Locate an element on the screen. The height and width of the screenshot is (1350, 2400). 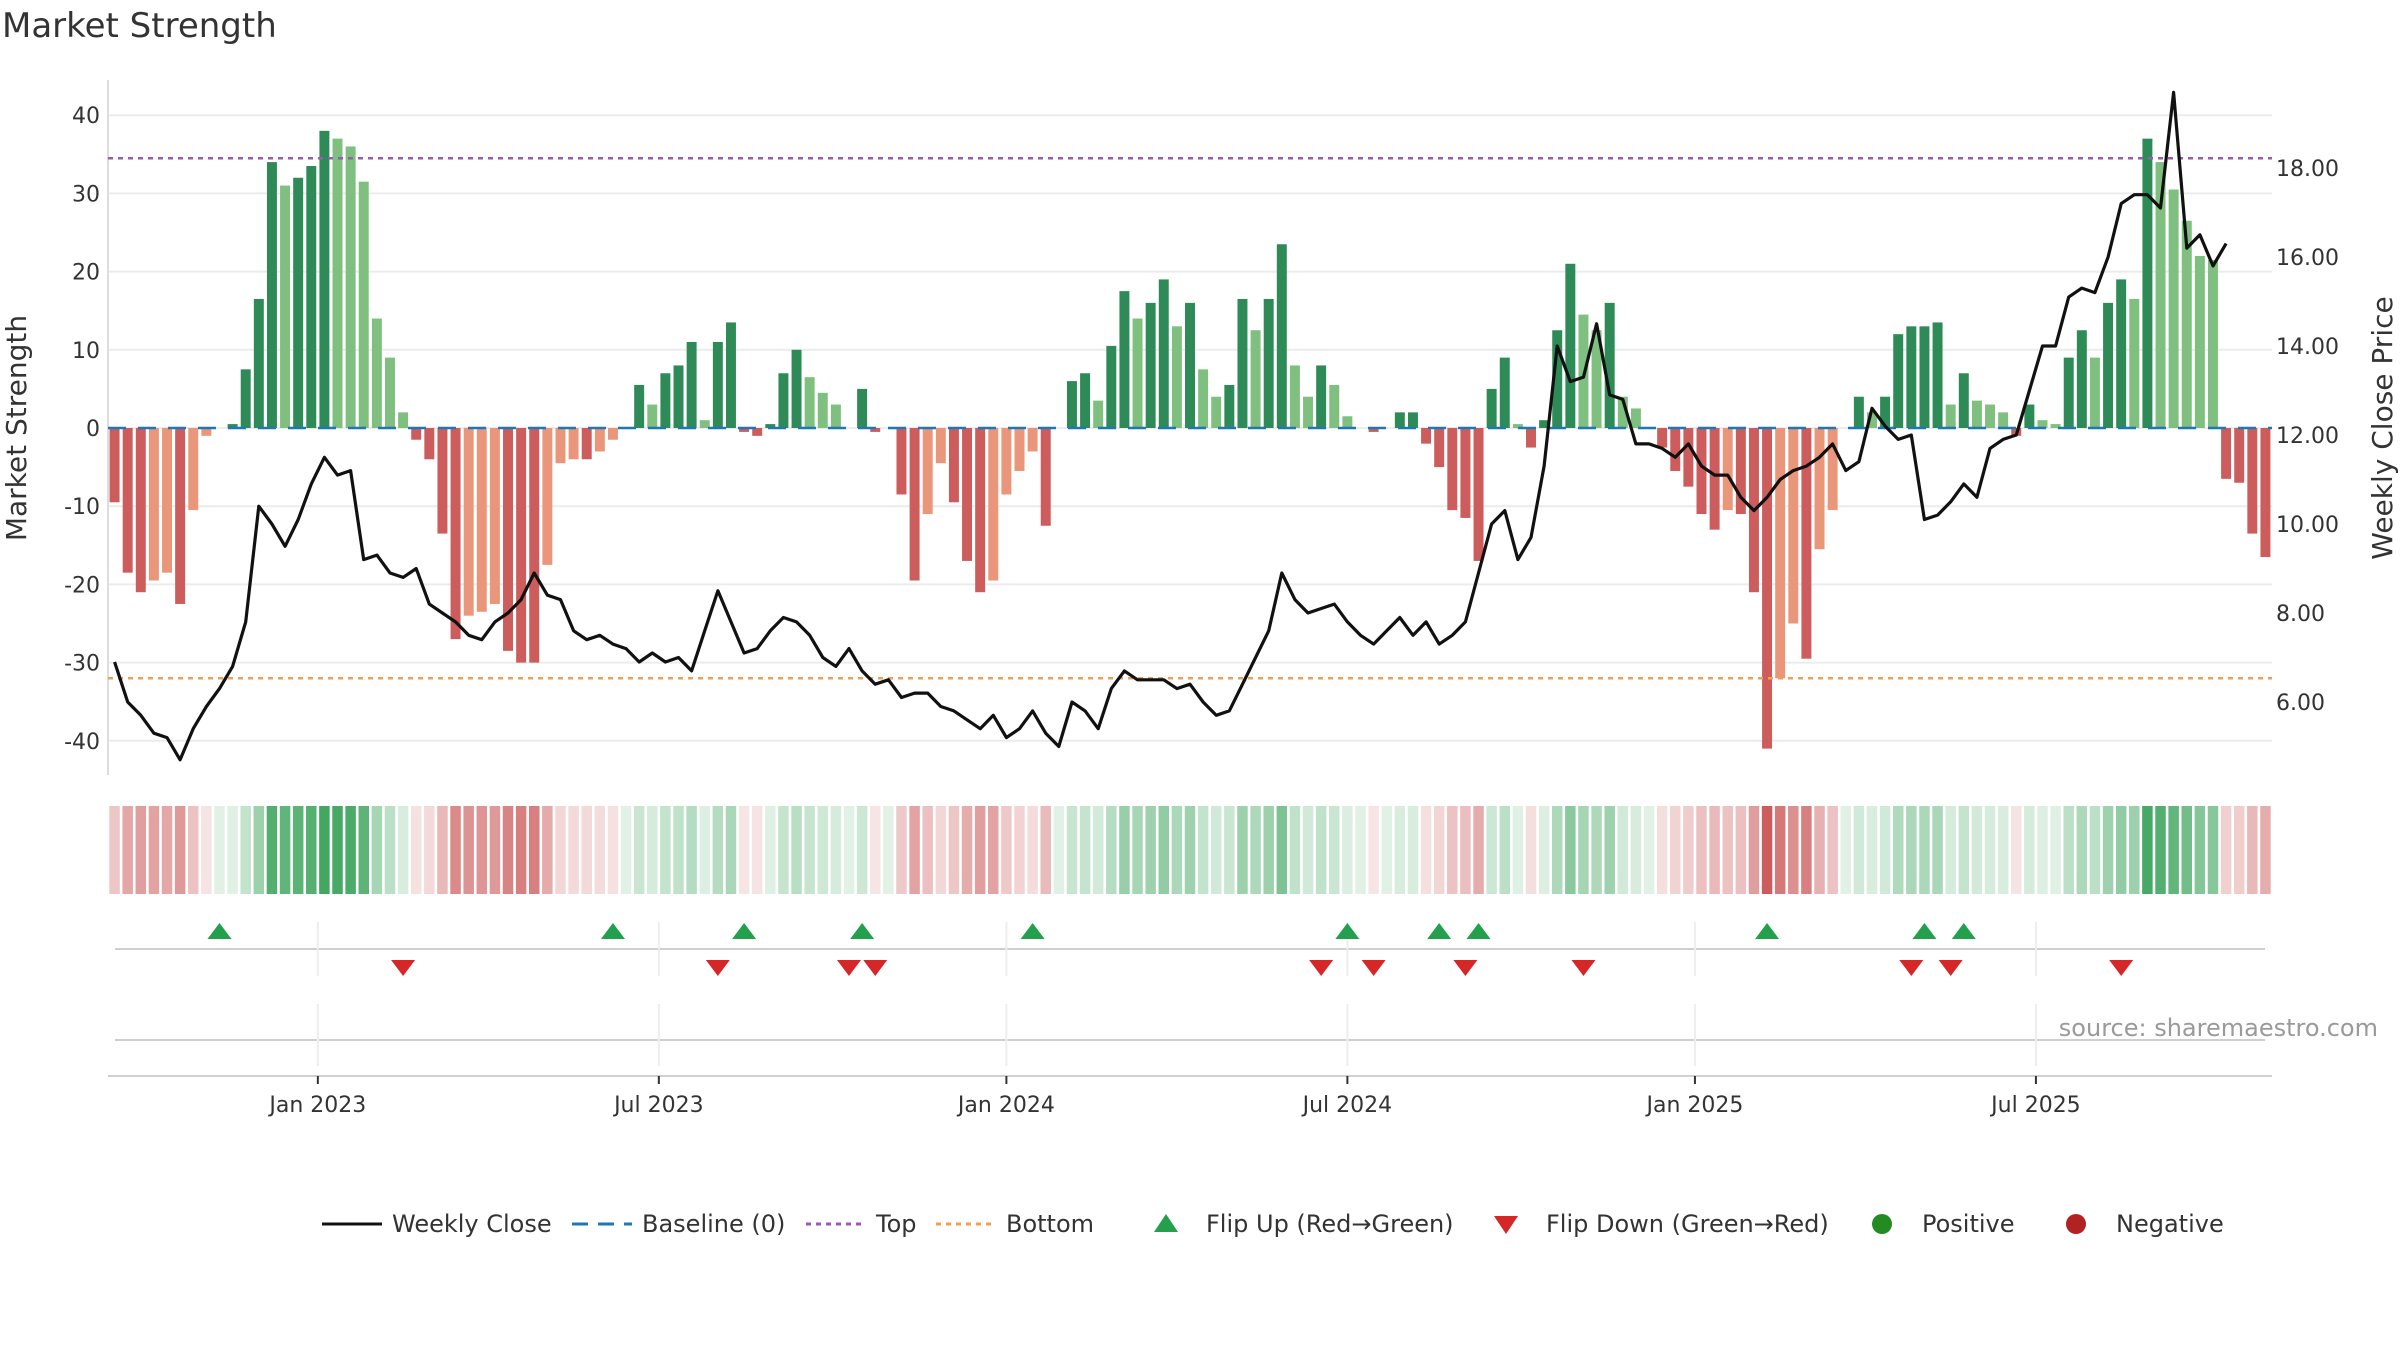
y-tick-label: 0 is located at coordinates (93, 429).